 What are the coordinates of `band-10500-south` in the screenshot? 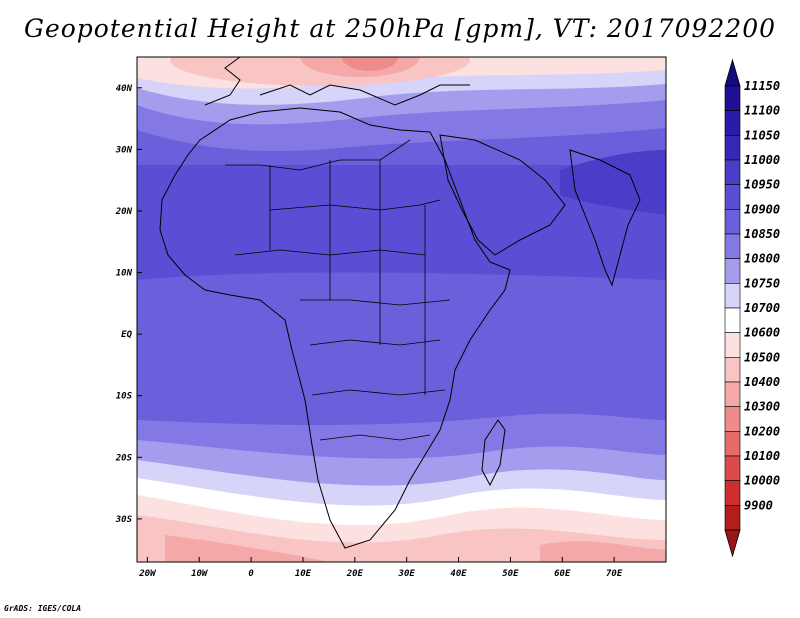 It's located at (401, 538).